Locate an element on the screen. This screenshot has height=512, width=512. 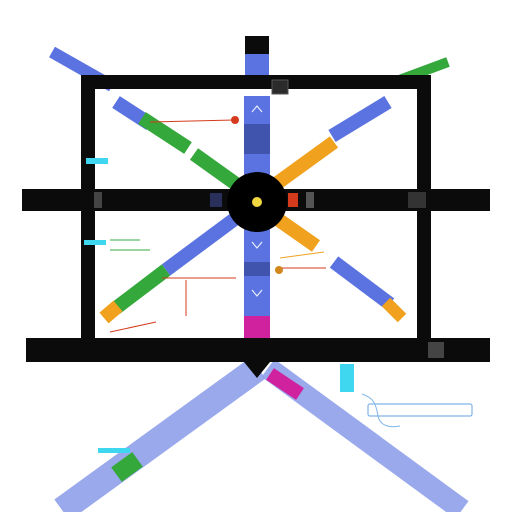
center-tail is located at coordinates (257, 370).